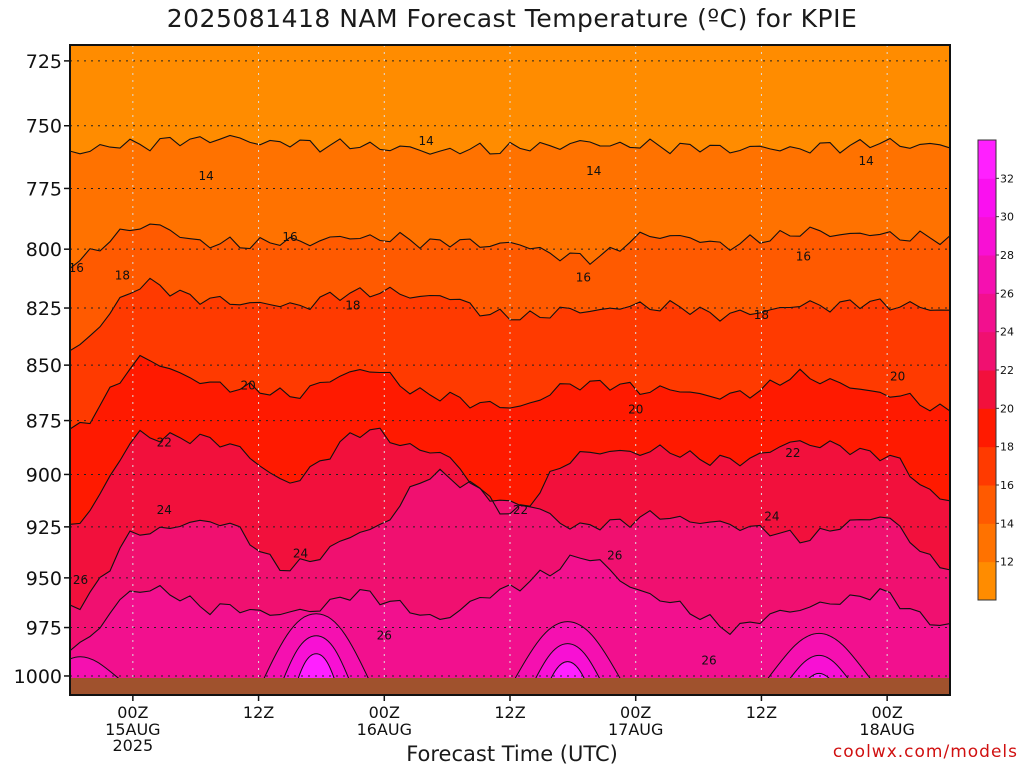  I want to click on colorbar-label: 28, so click(1007, 255).